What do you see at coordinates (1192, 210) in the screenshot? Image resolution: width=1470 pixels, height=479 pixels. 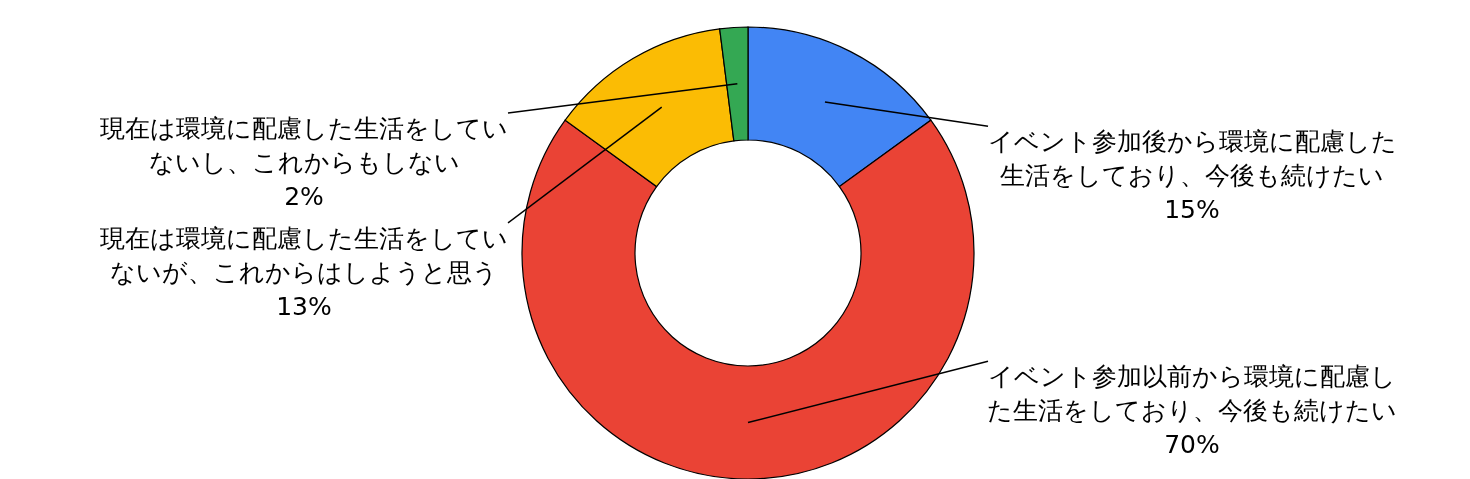 I see `data-label: 15%` at bounding box center [1192, 210].